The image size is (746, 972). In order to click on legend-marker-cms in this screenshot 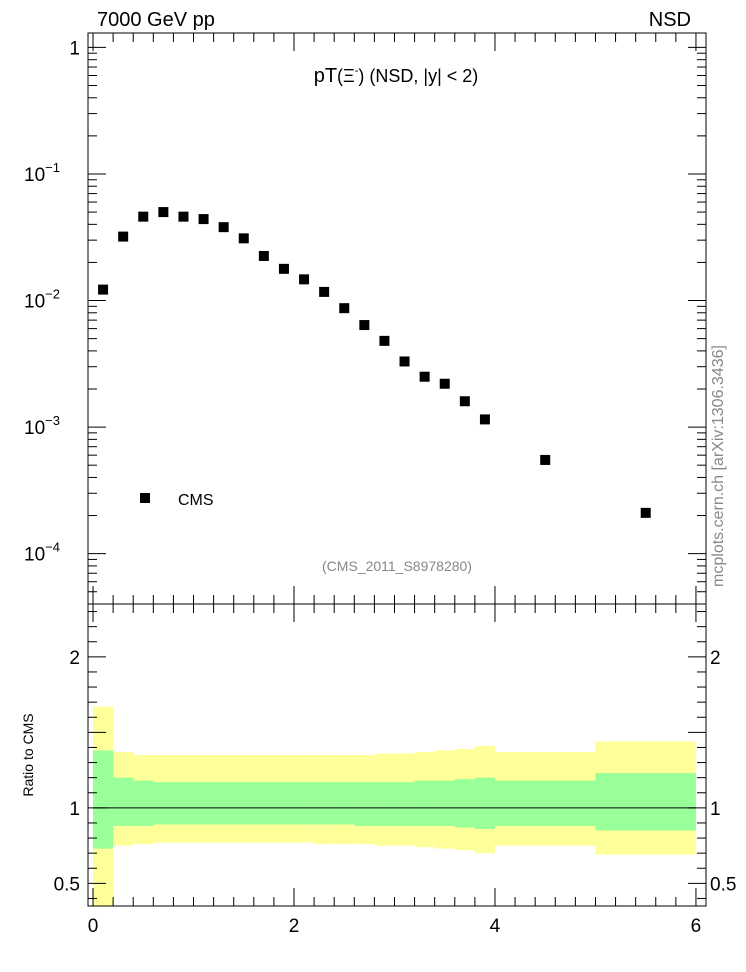, I will do `click(145, 498)`.